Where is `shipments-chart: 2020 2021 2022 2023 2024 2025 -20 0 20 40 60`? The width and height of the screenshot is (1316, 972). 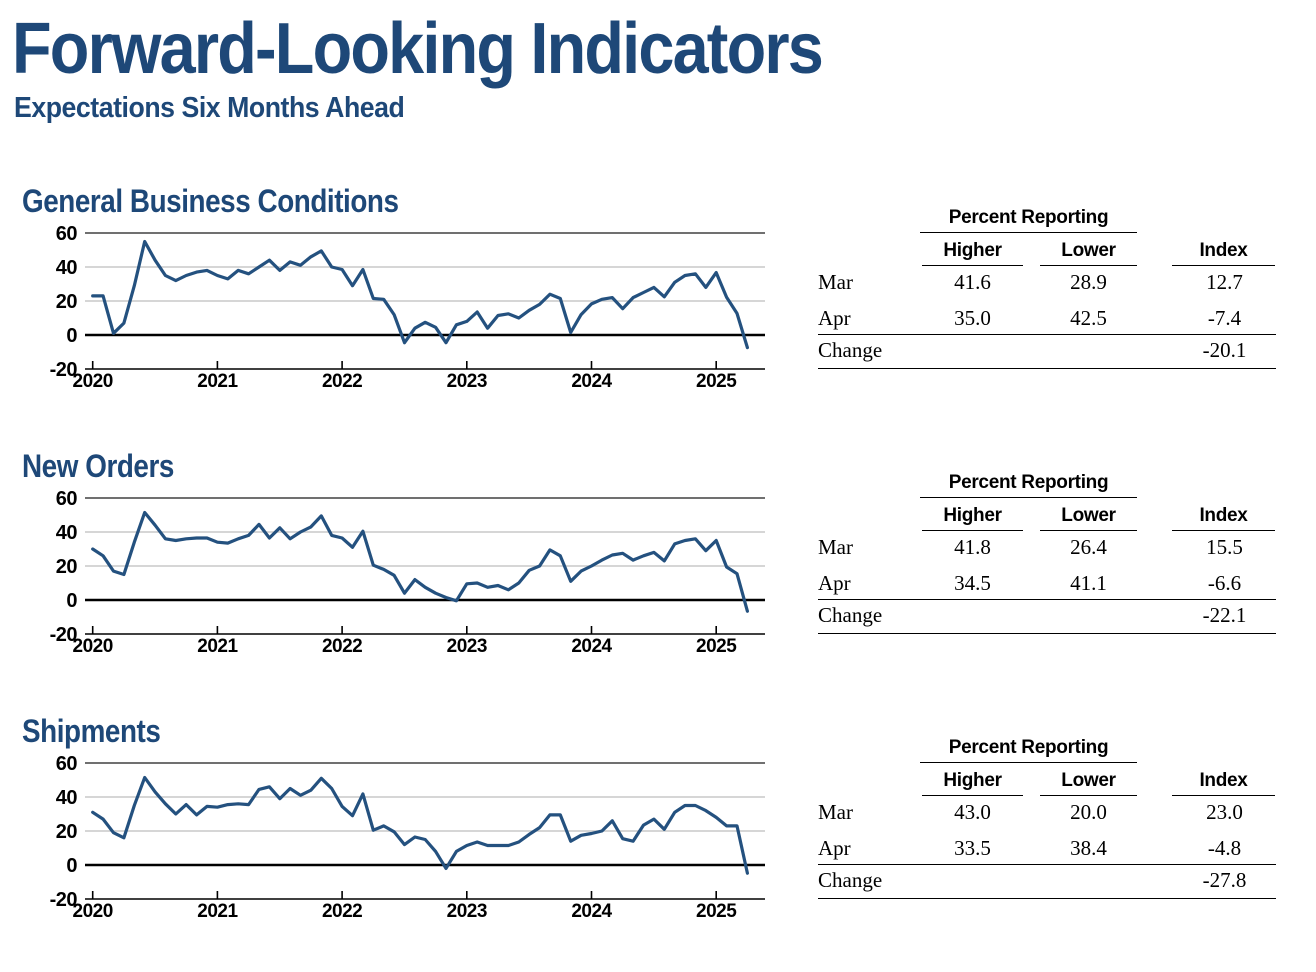 shipments-chart: 2020 2021 2022 2023 2024 2025 -20 0 20 40 60 is located at coordinates (407, 837).